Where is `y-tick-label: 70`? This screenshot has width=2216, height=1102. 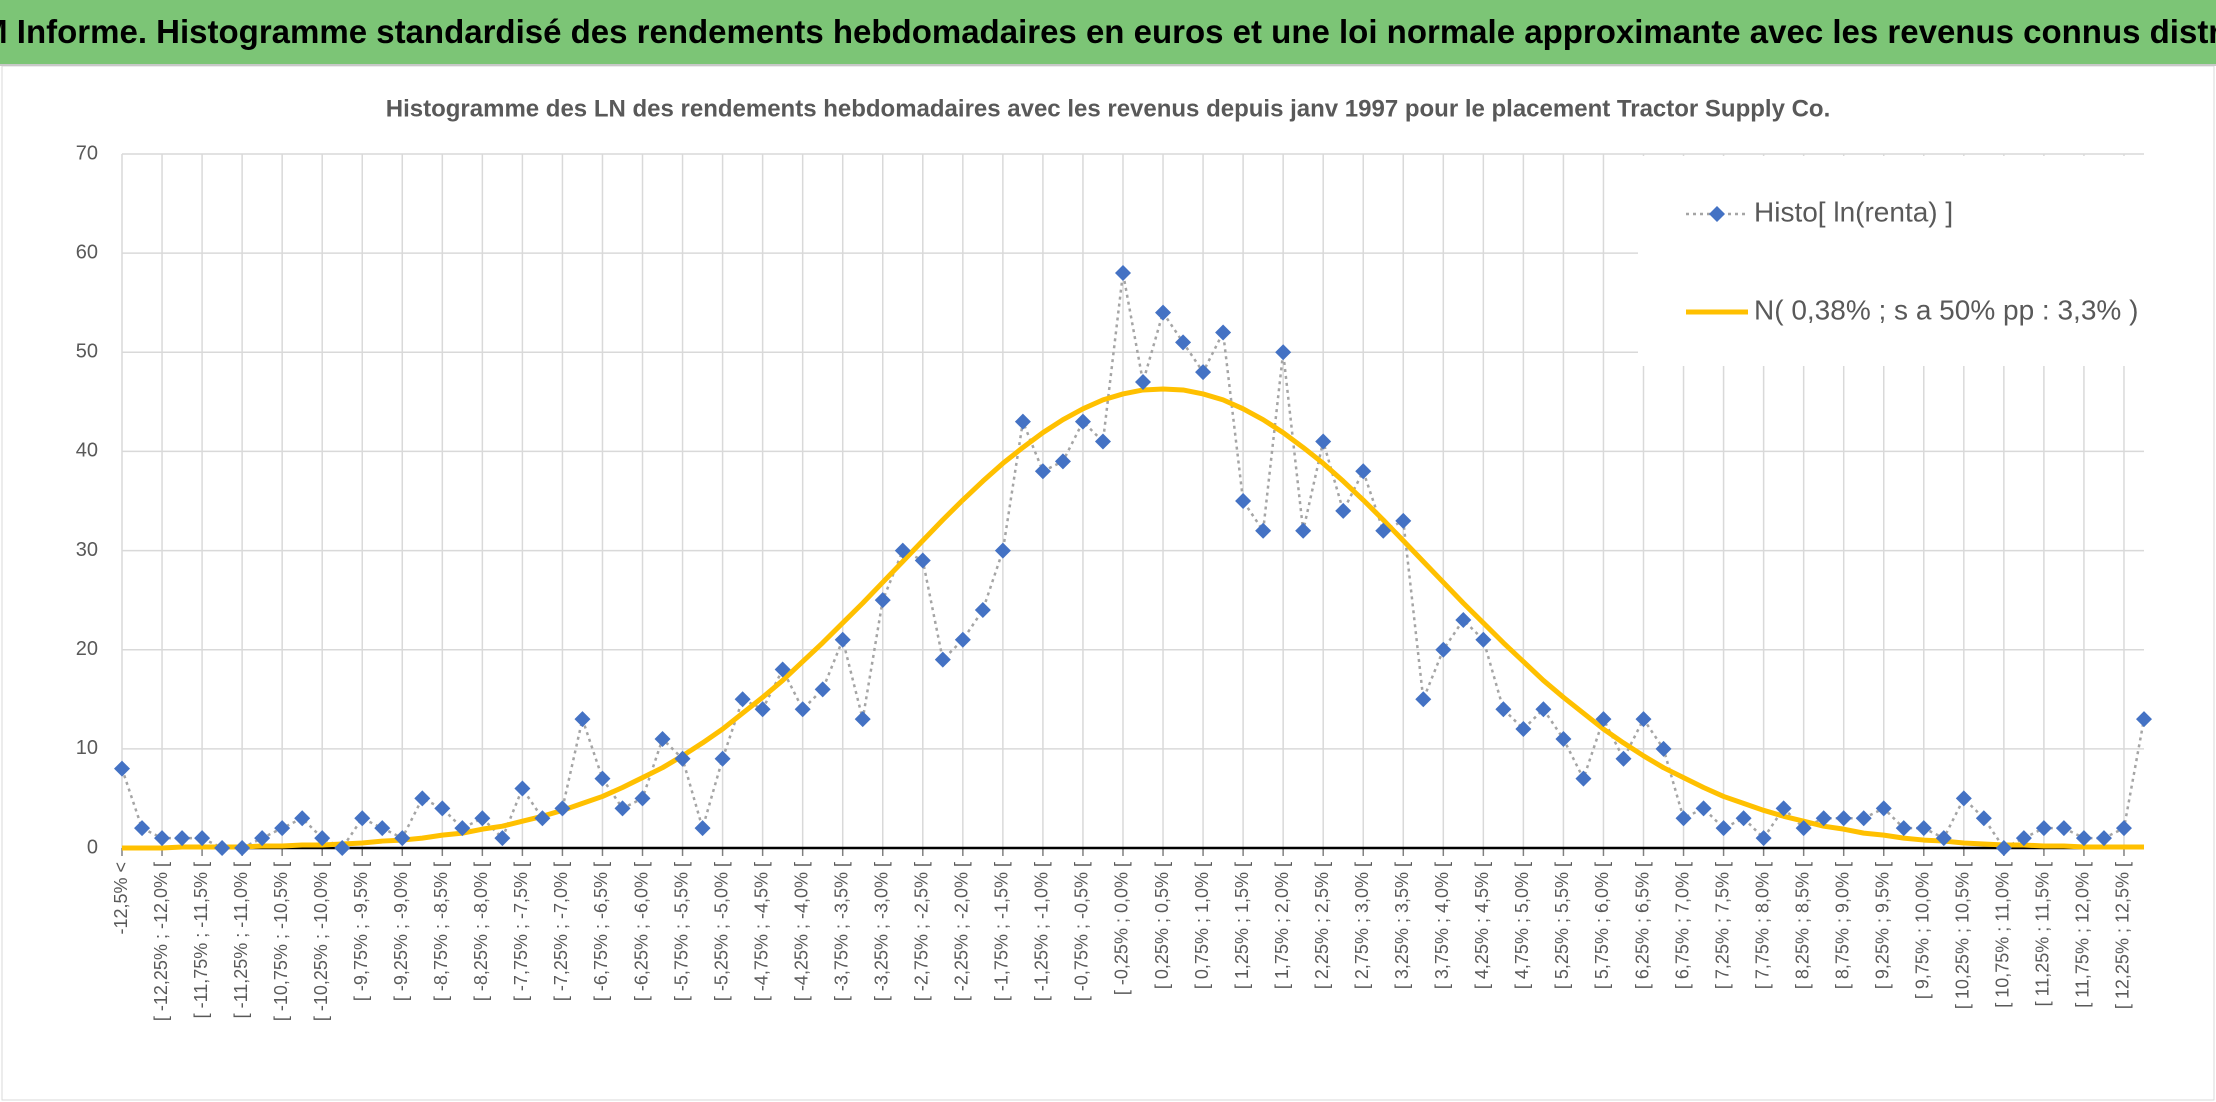
y-tick-label: 70 is located at coordinates (87, 153).